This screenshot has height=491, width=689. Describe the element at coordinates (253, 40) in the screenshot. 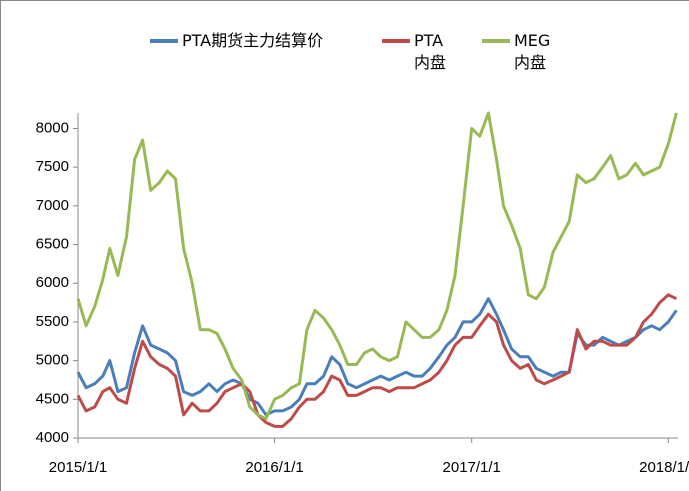

I see `legend-label: PTA期货主力结算价` at that location.